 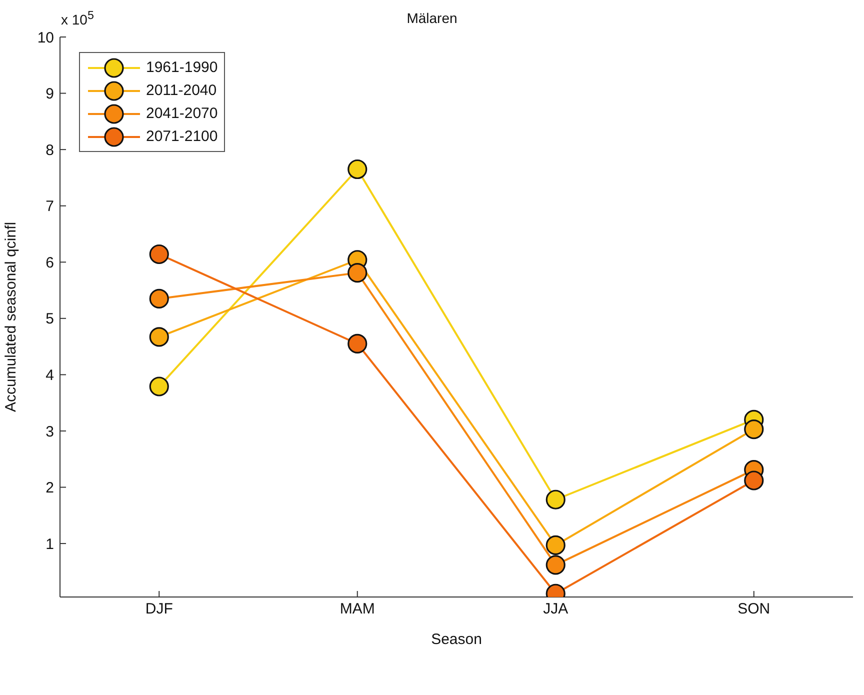 I want to click on chart-title: Mälaren, so click(x=432, y=18).